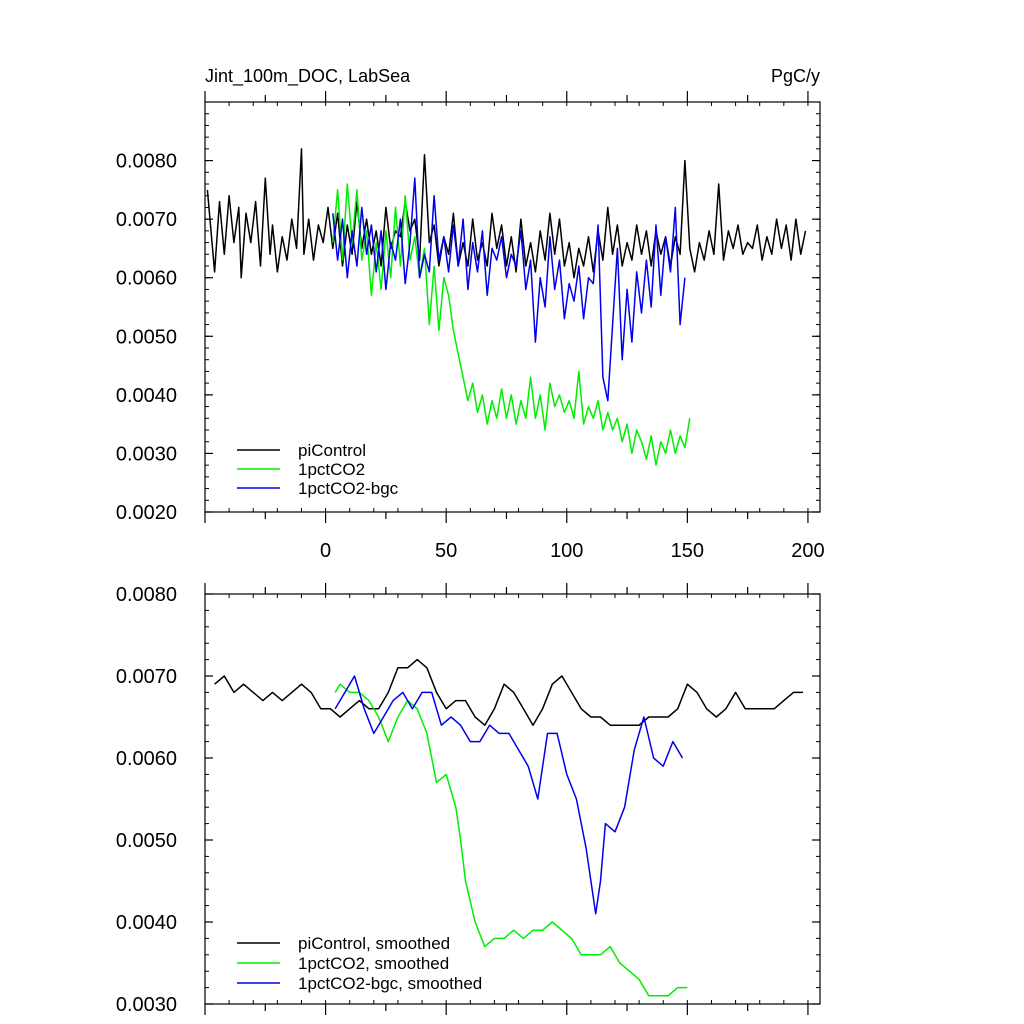 The image size is (1024, 1024). What do you see at coordinates (331, 469) in the screenshot?
I see `top-legend-label-1: 1pctCO2` at bounding box center [331, 469].